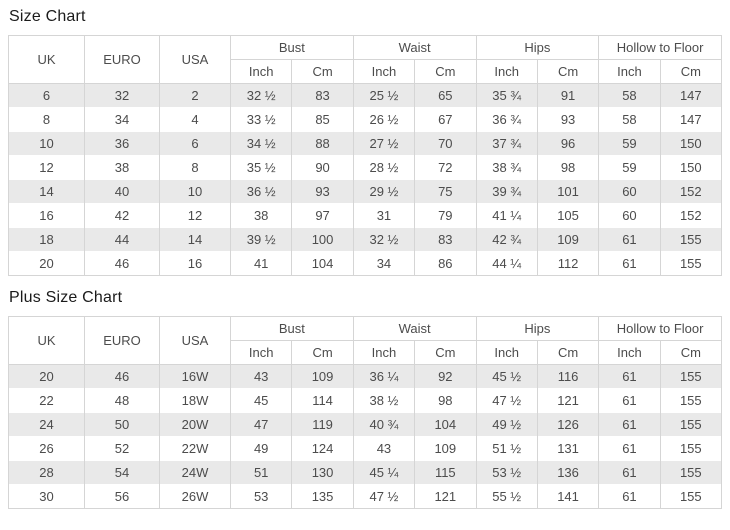 This screenshot has height=530, width=730. What do you see at coordinates (365, 95) in the screenshot?
I see `table-row: 6 32 2 32 ½ 83 25 ½ 65 35 ¾ 91 58 147` at bounding box center [365, 95].